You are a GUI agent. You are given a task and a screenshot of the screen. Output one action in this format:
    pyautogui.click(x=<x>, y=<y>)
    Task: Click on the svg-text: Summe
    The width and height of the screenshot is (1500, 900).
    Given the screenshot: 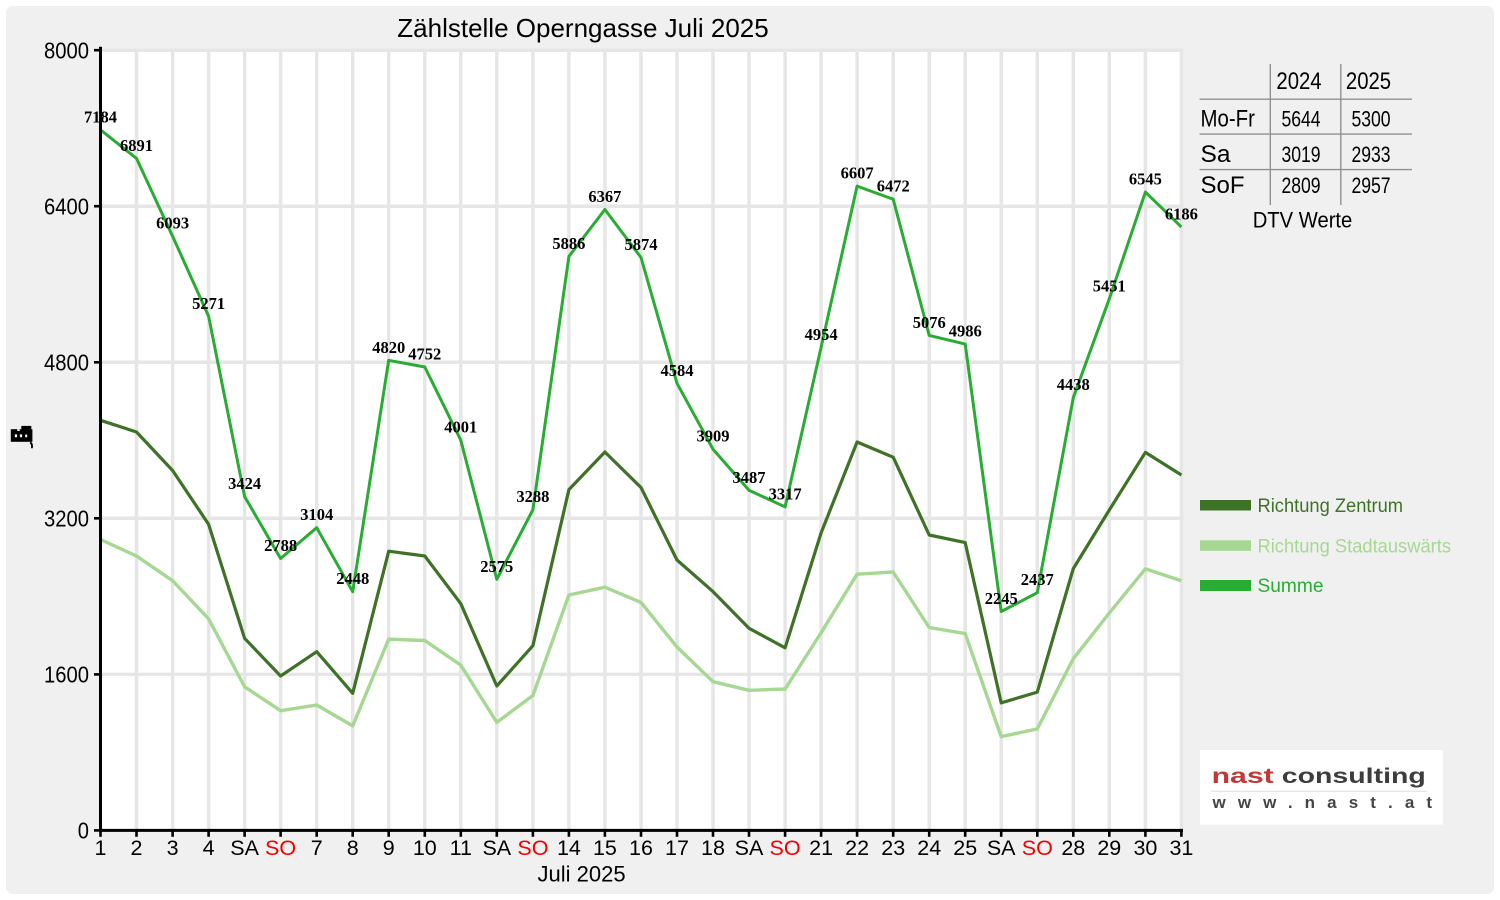 What is the action you would take?
    pyautogui.click(x=1291, y=586)
    